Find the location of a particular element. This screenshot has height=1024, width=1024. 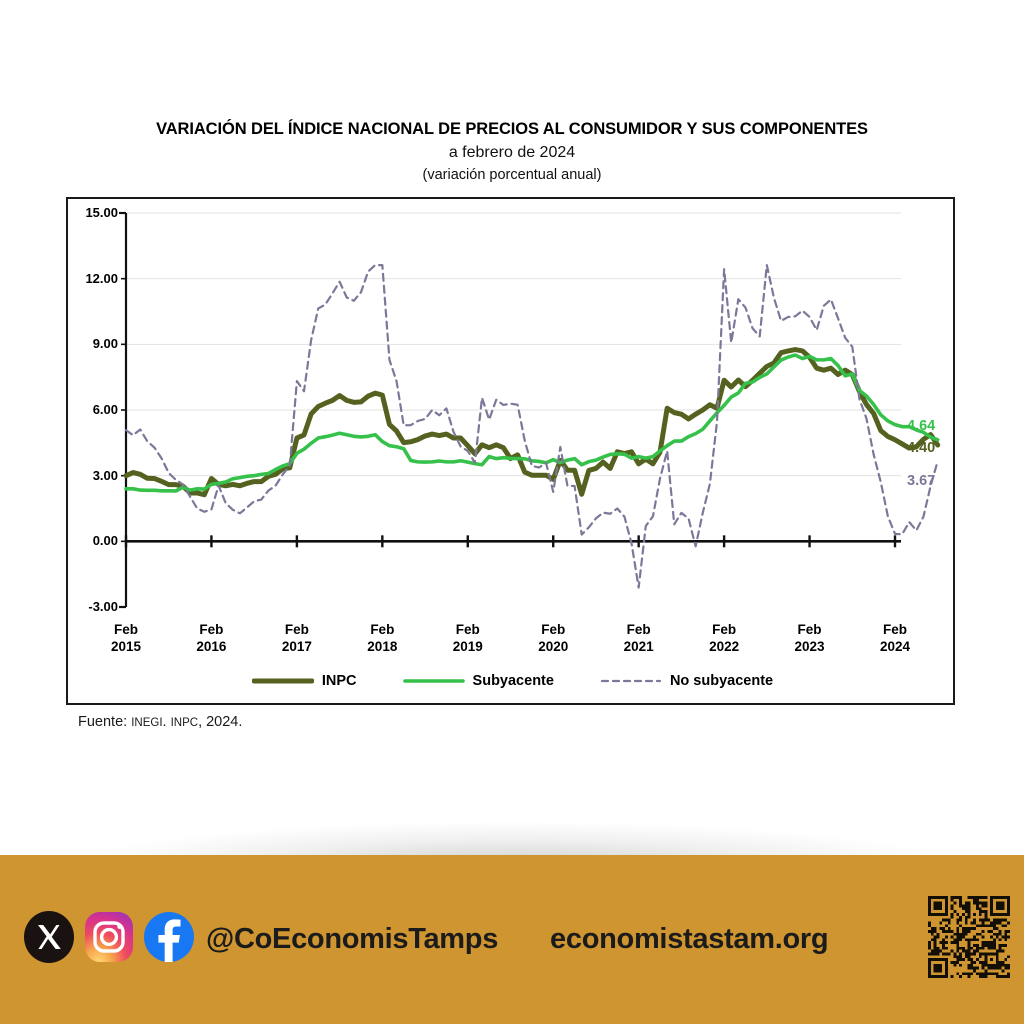

y-axis-tick-label: -3.00 is located at coordinates (103, 606).